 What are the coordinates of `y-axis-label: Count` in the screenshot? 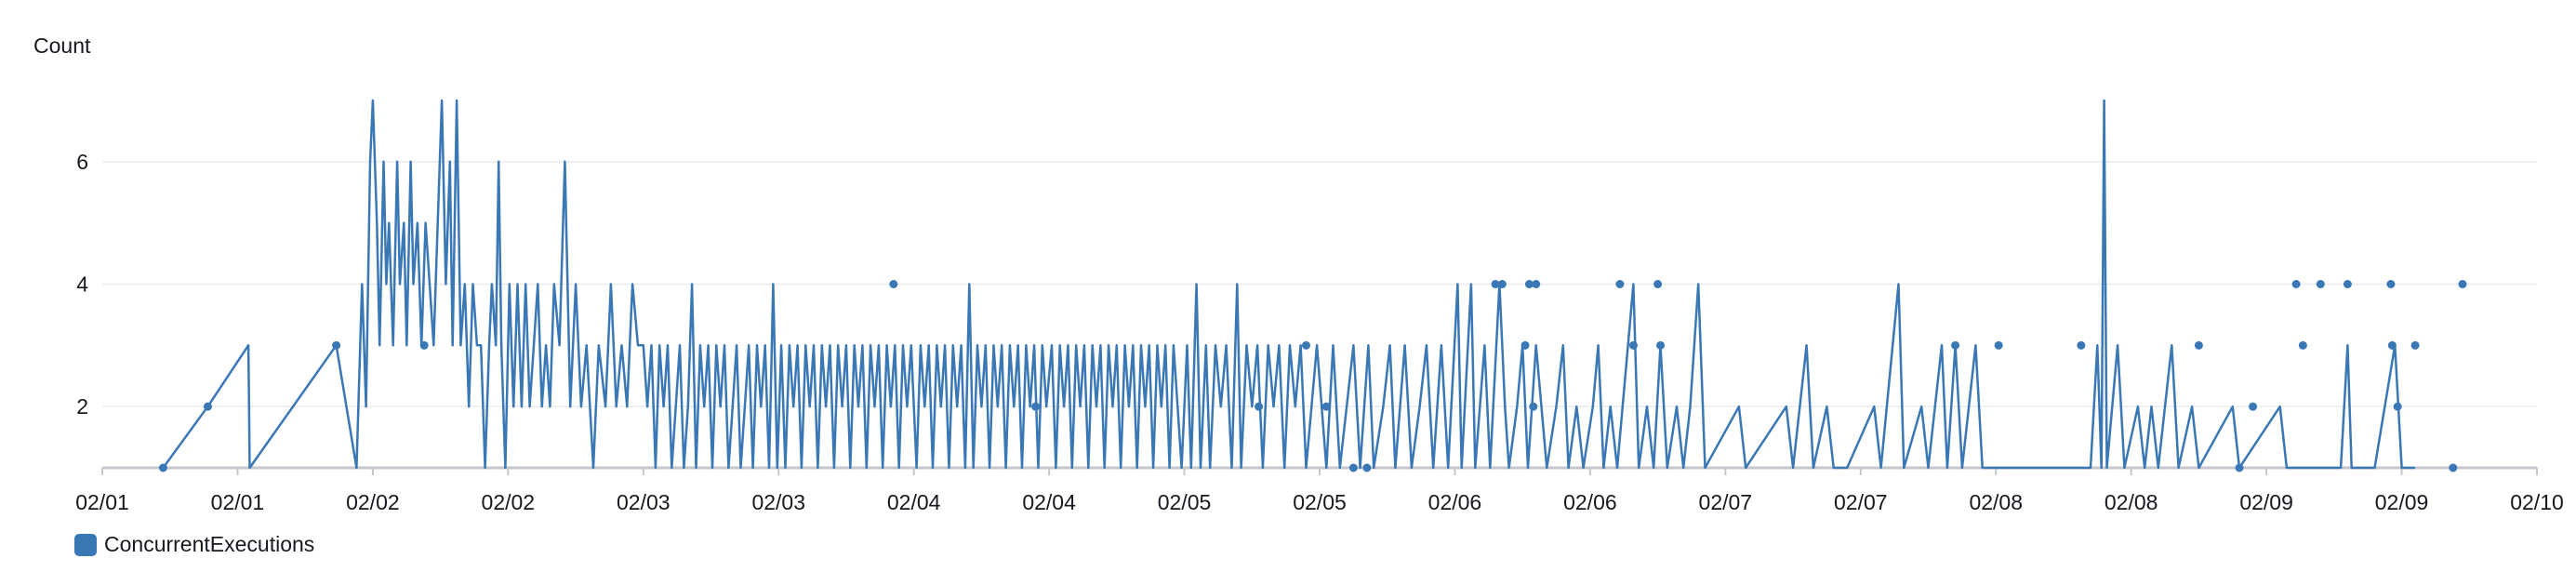 It's located at (62, 45).